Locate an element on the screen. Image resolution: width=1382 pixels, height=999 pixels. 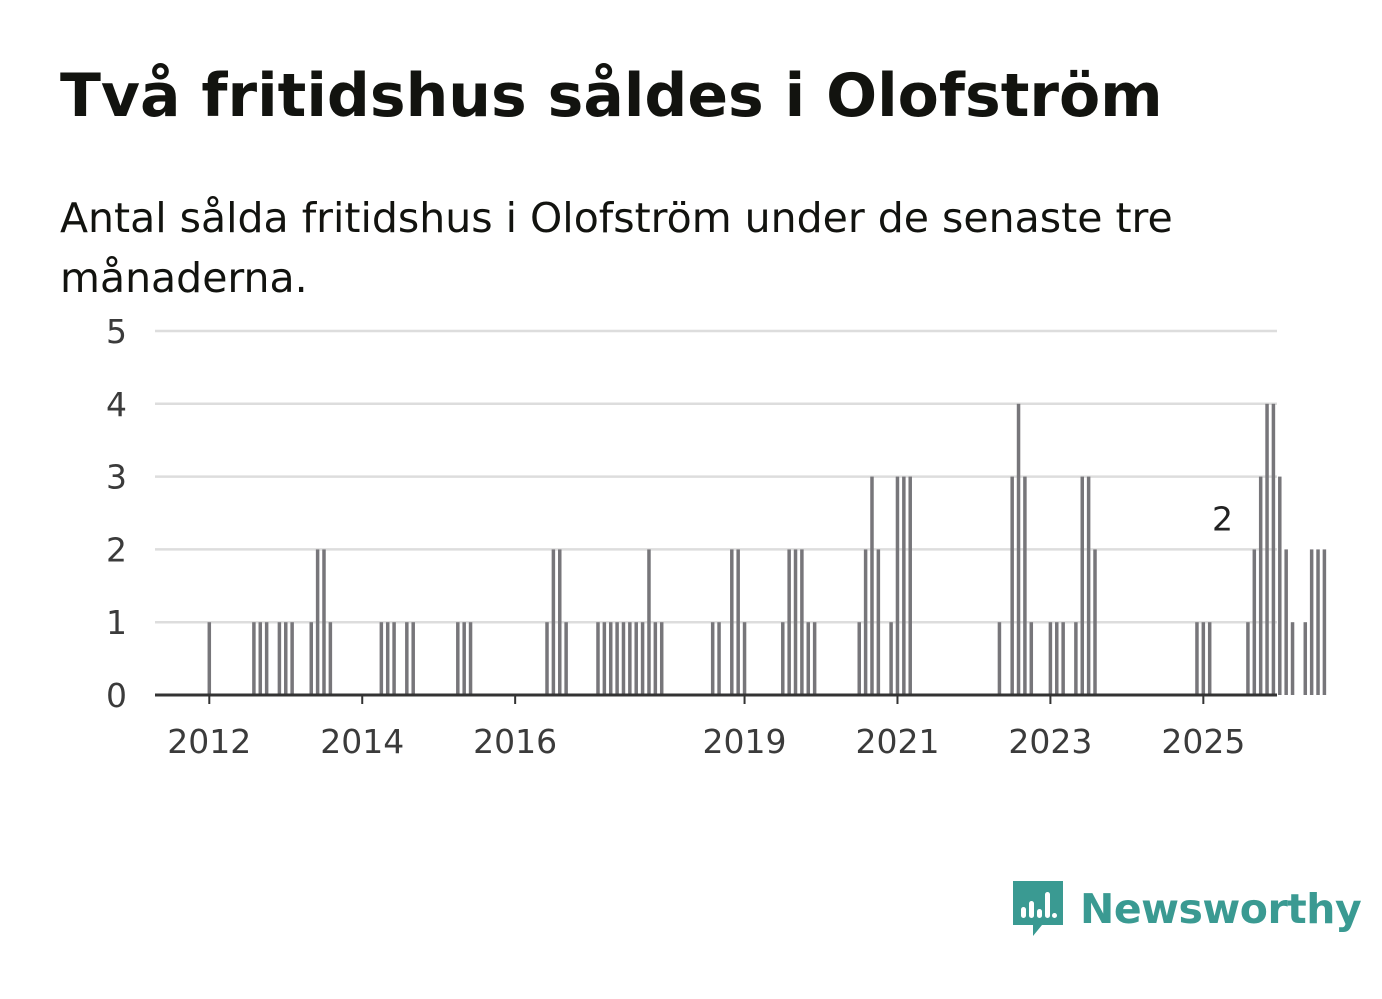
highlight-value-label: 2 is located at coordinates (1222, 518).